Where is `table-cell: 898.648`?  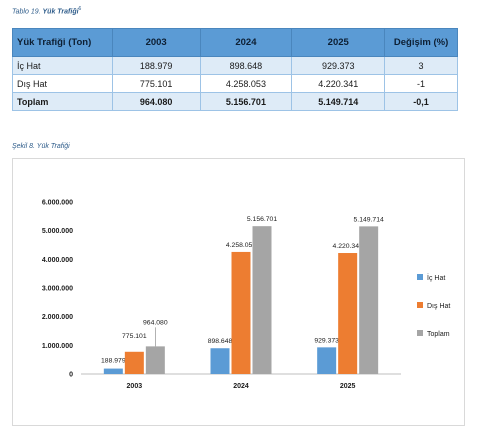
table-cell: 898.648 is located at coordinates (246, 65).